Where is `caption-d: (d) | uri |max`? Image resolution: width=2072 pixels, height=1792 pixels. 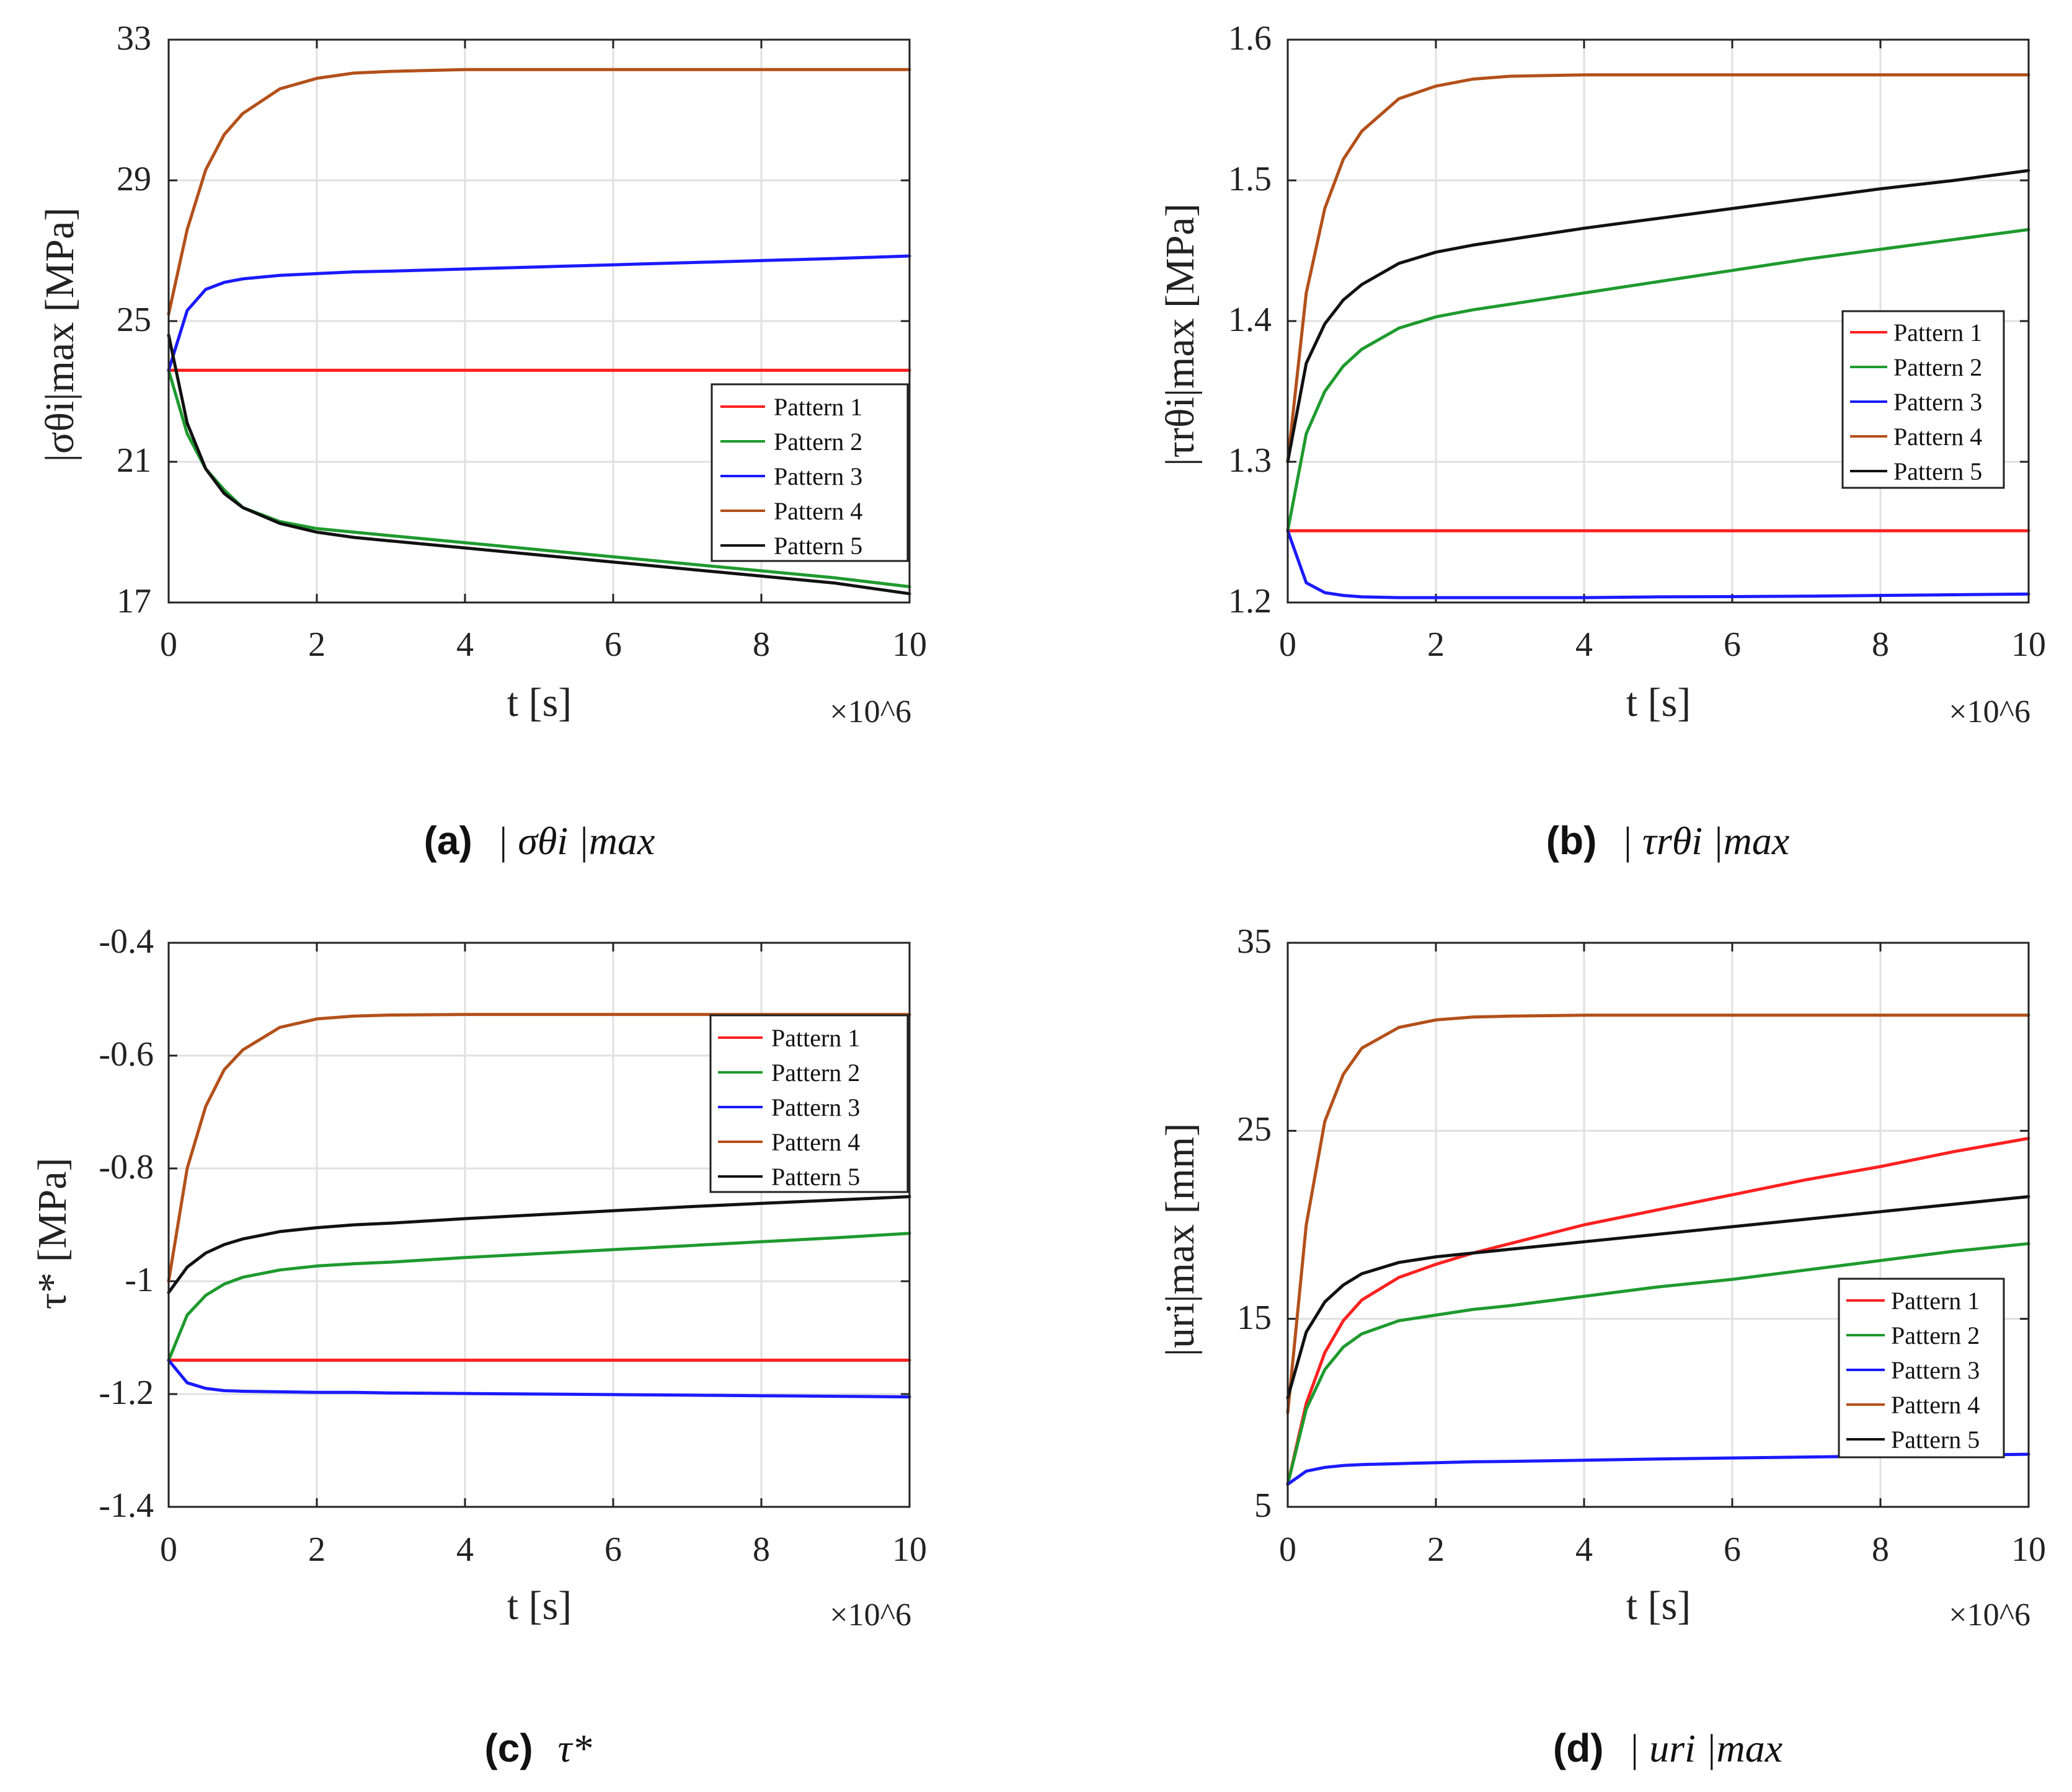
caption-d: (d) | uri |max is located at coordinates (1667, 1748).